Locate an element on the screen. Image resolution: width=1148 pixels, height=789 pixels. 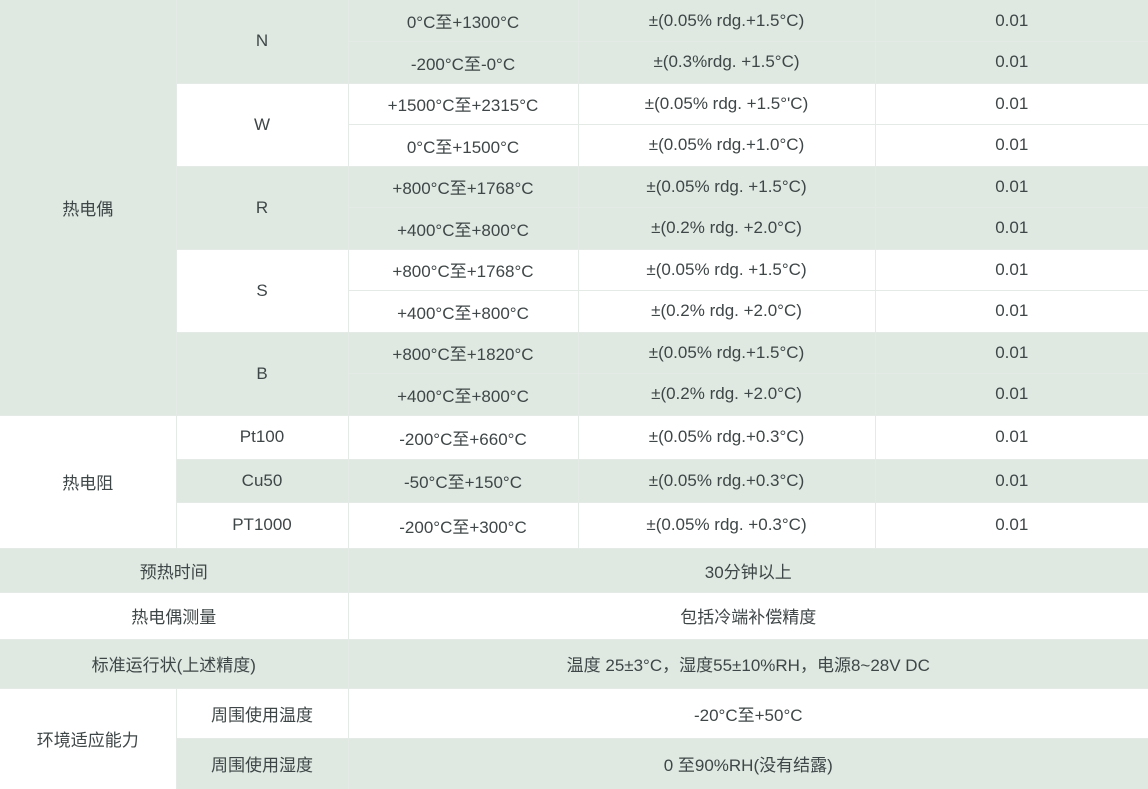
range-cell: -200°C至+660°C is located at coordinates (463, 437).